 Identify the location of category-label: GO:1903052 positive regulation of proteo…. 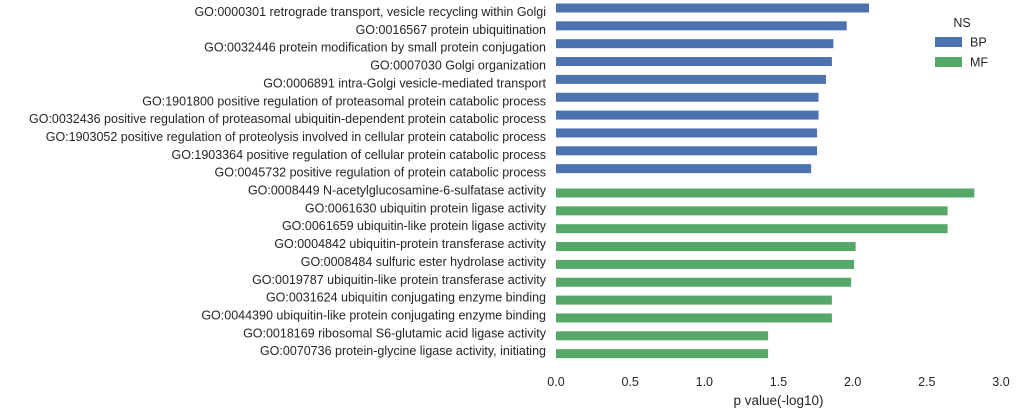
(296, 137).